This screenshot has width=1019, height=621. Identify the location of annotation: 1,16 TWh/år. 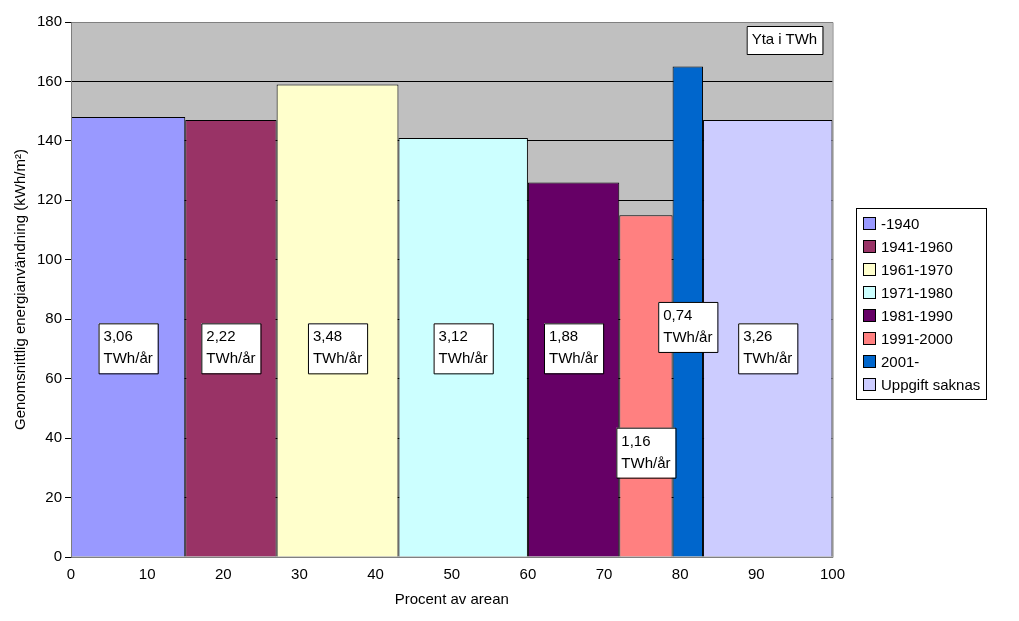
(646, 451).